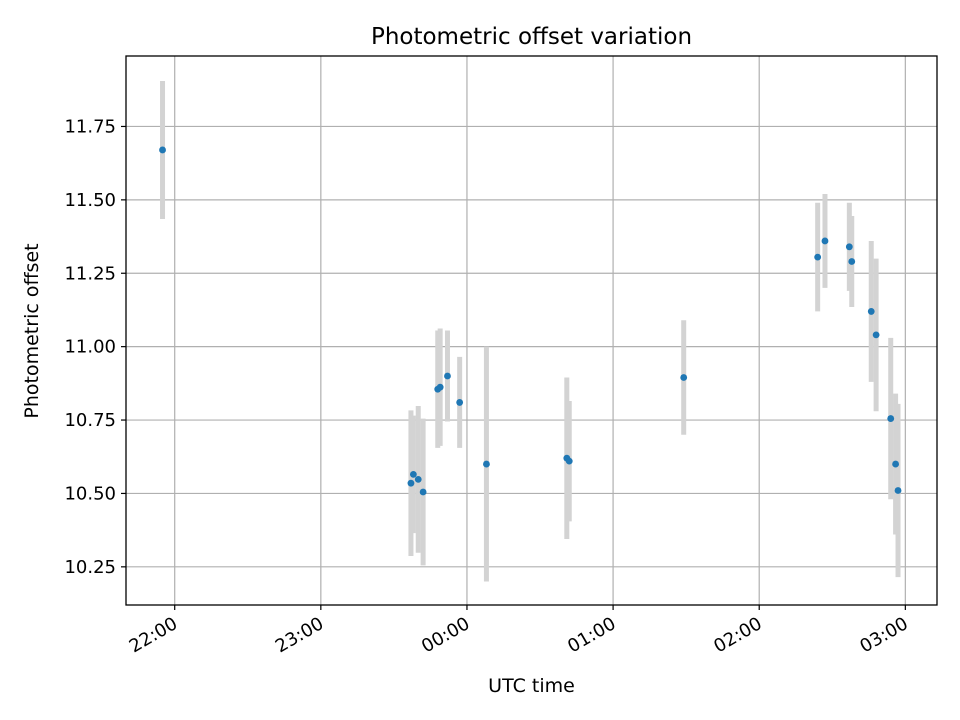 The image size is (960, 720). What do you see at coordinates (531, 686) in the screenshot?
I see `x-axis-label: UTC time` at bounding box center [531, 686].